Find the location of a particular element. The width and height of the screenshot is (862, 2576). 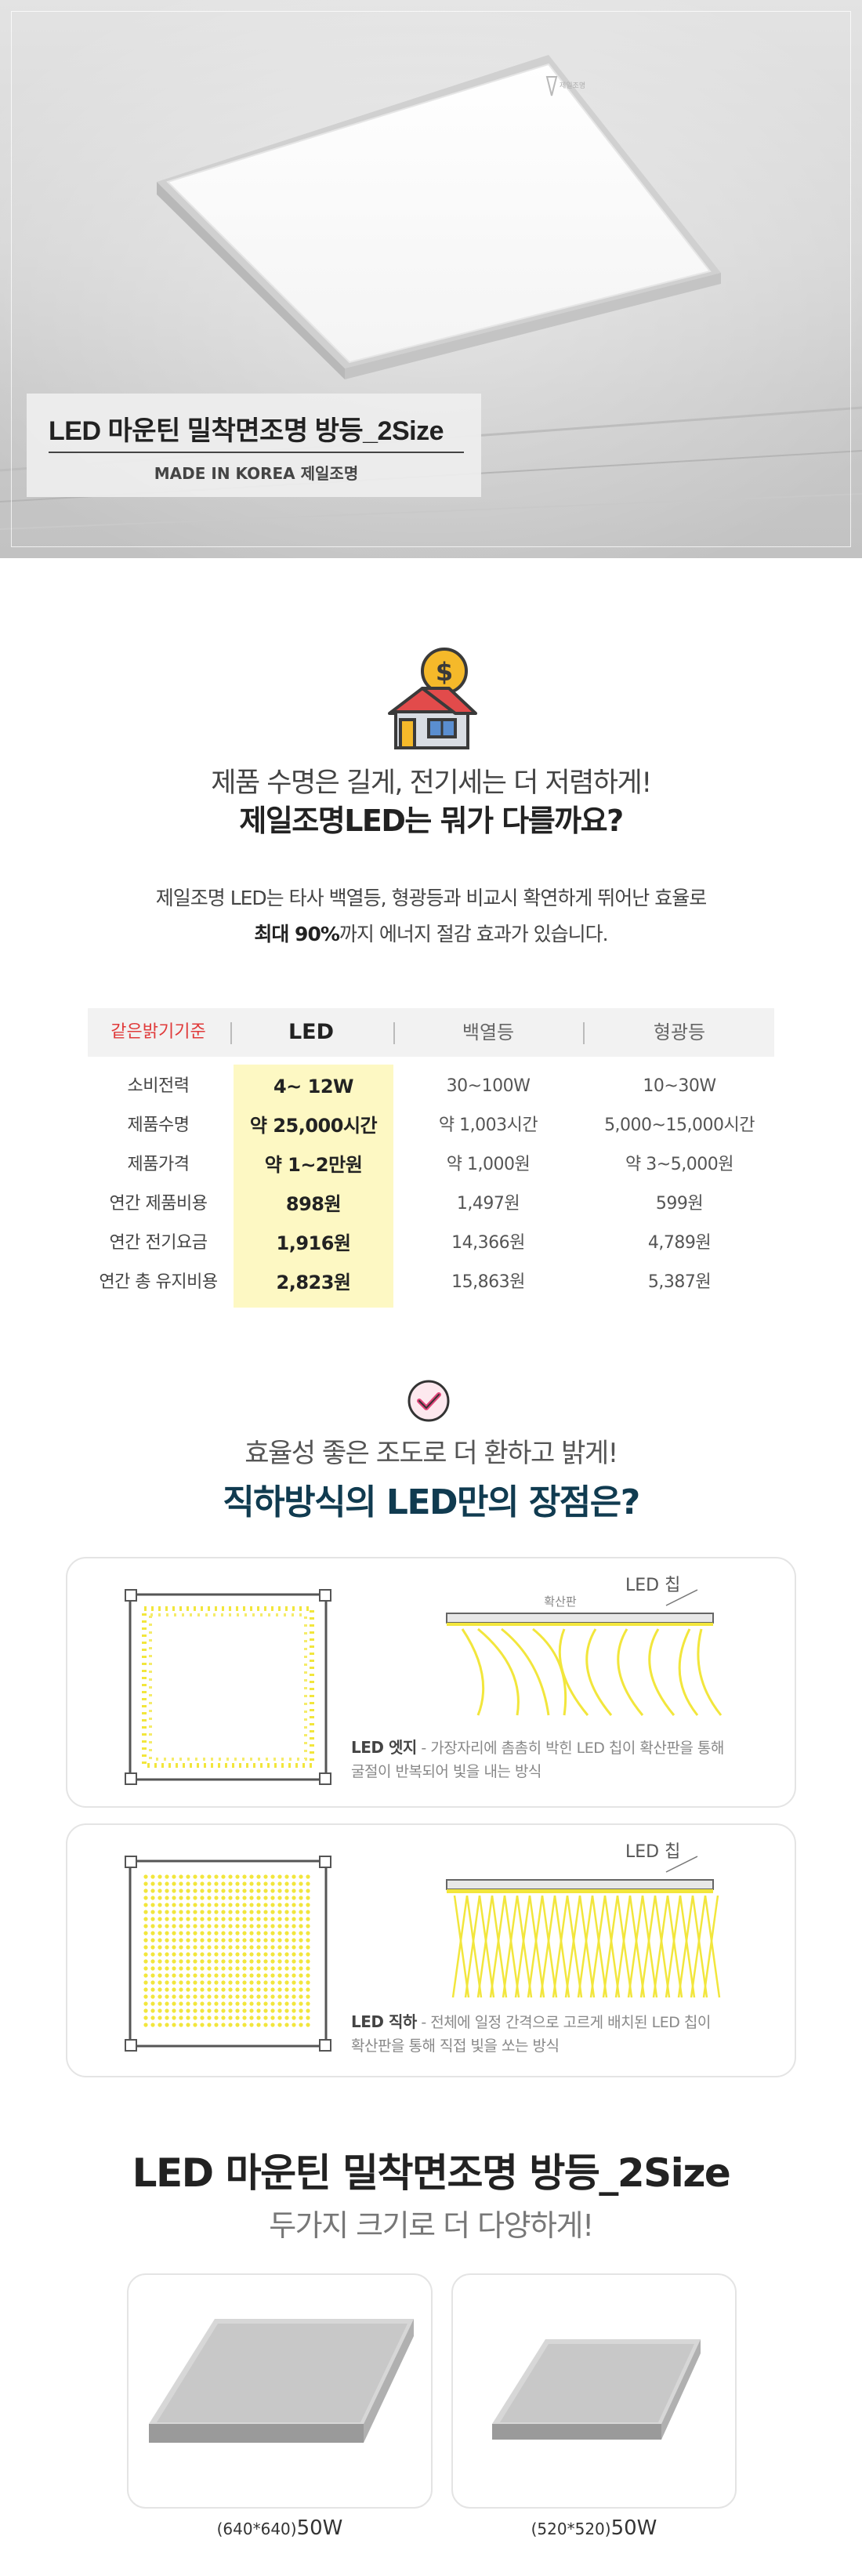

hero-divider is located at coordinates (256, 453).